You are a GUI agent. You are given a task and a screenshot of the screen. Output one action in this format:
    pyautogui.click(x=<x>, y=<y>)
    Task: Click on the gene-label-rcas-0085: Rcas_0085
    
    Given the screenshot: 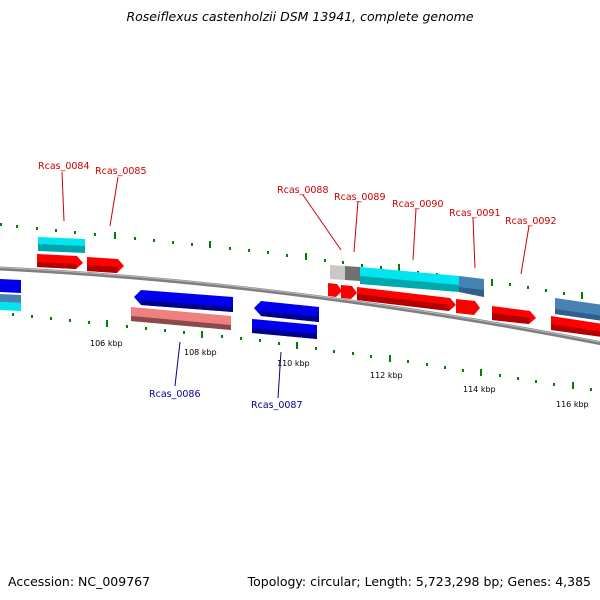 What is the action you would take?
    pyautogui.click(x=121, y=171)
    